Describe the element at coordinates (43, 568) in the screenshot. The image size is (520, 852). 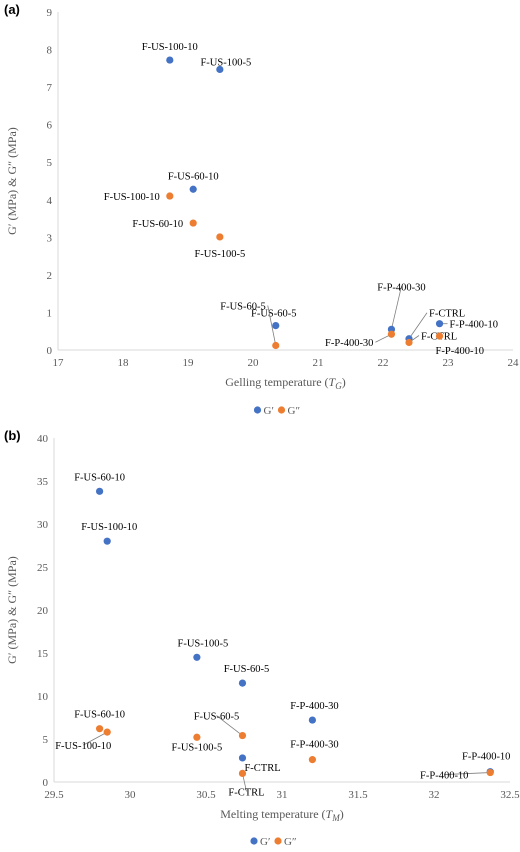
I see `y-tick-label: 25` at that location.